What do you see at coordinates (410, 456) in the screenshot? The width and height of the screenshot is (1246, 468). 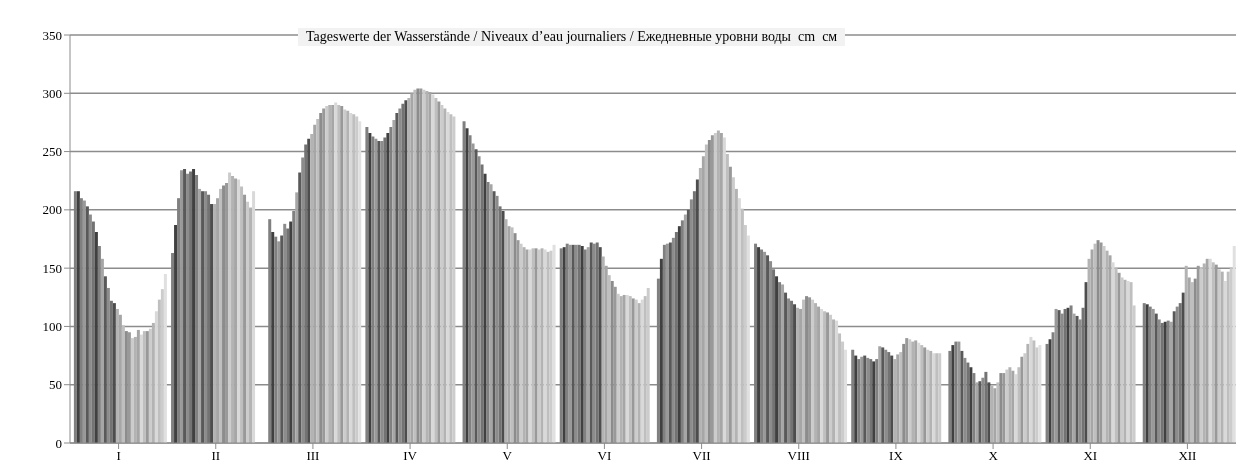 I see `x-tick-label: IV` at bounding box center [410, 456].